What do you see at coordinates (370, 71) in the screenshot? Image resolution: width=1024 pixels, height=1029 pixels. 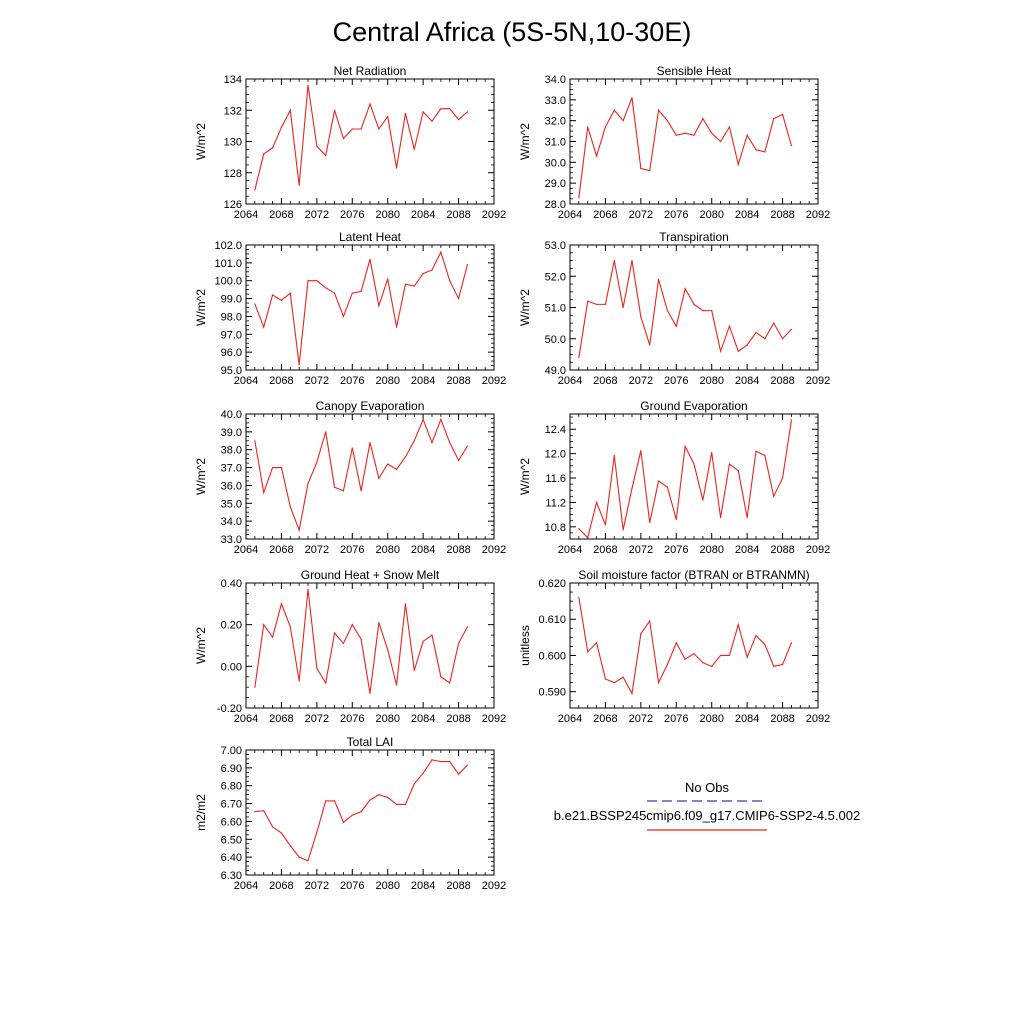 I see `panel-title: Net Radiation` at bounding box center [370, 71].